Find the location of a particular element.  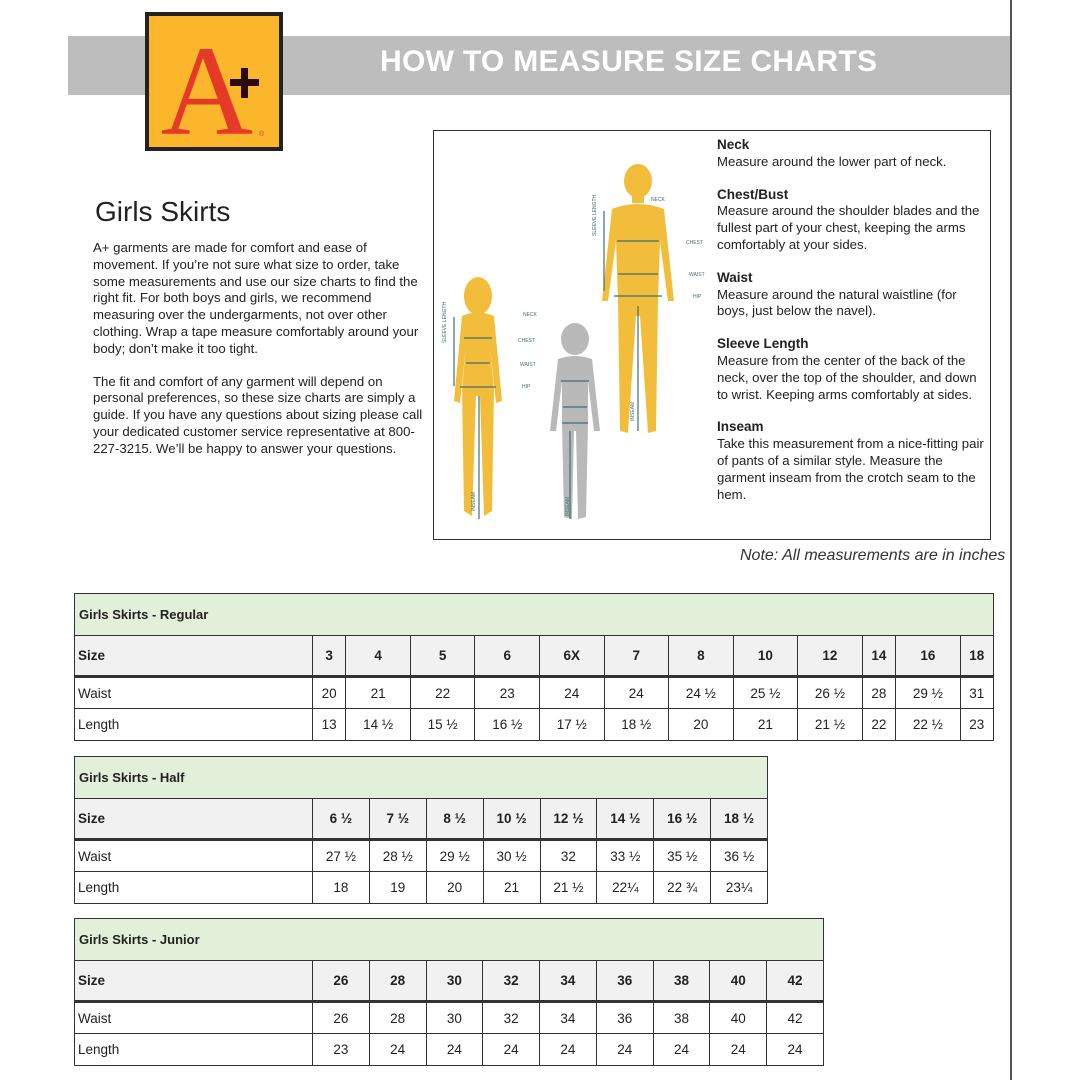

table-row: Waist 27 ½ 28 ½ 29 ½ 30 ½ 32 33 ½ 35 ½ 36 ½ is located at coordinates (421, 855).